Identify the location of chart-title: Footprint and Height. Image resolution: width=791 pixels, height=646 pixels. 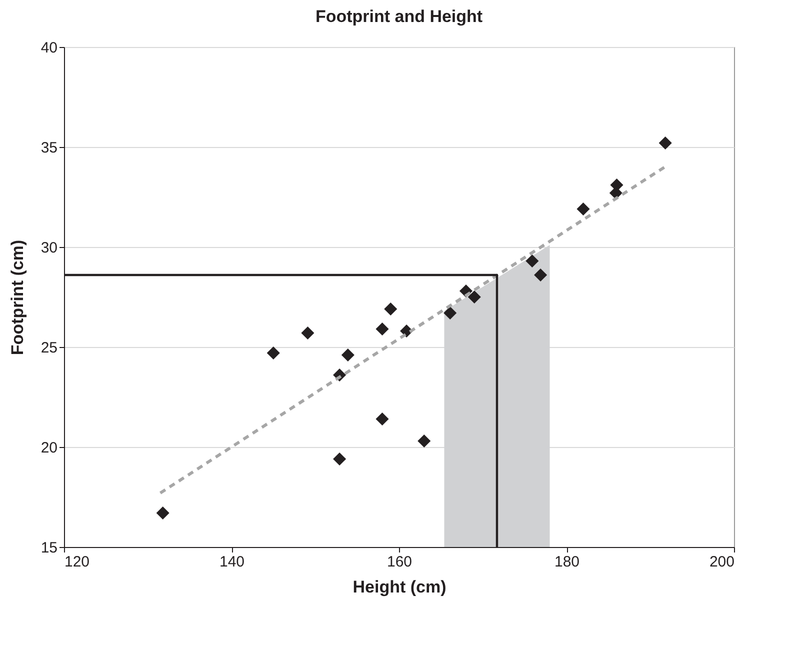
(399, 16).